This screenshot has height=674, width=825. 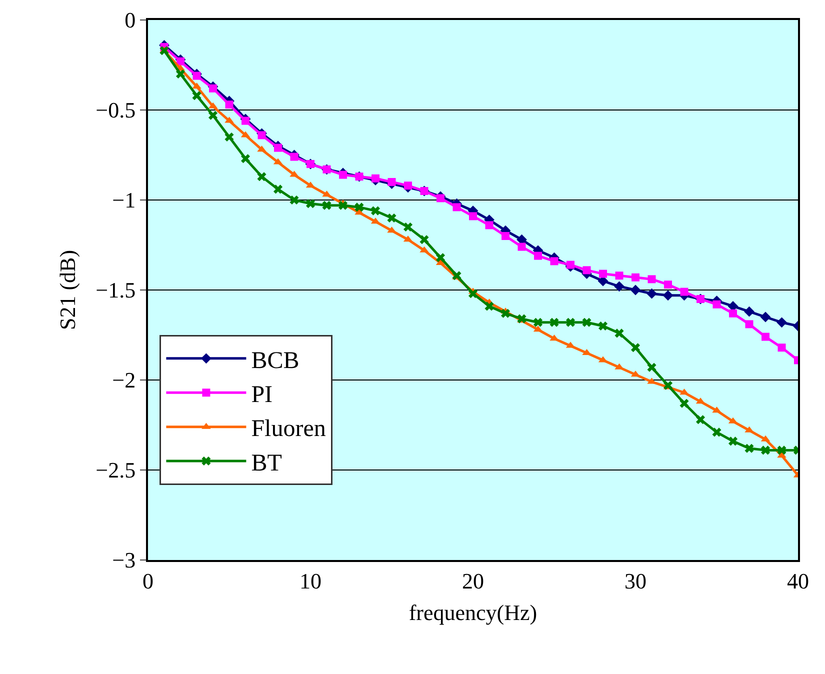 What do you see at coordinates (266, 463) in the screenshot?
I see `legend-label: BT` at bounding box center [266, 463].